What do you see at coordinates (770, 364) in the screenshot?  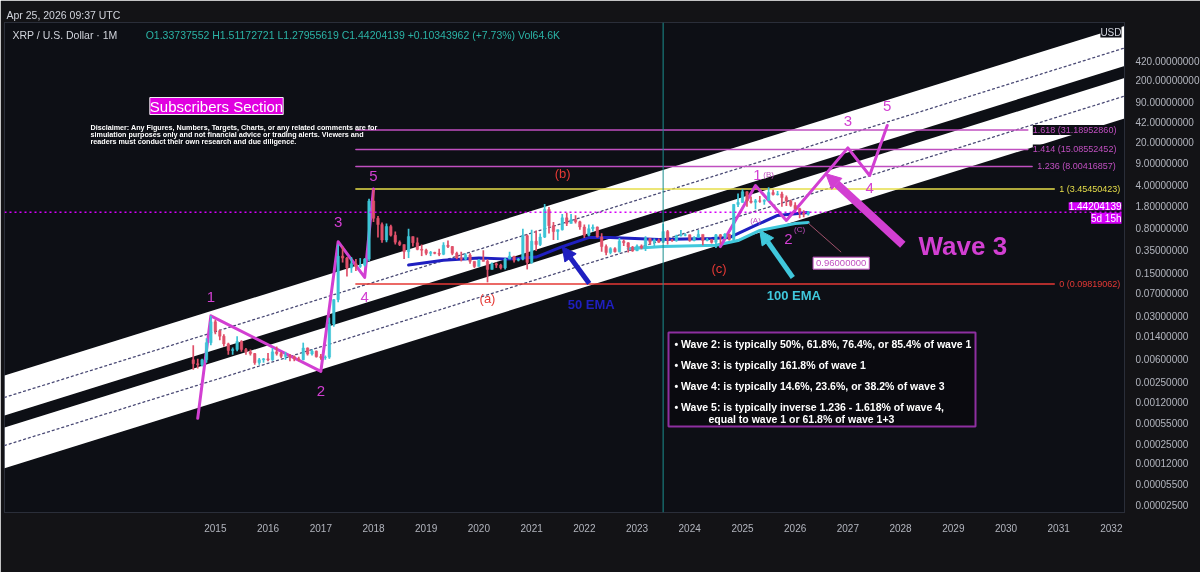 I see `annotation: • Wave 3: is typically 161.8% of wave 1` at bounding box center [770, 364].